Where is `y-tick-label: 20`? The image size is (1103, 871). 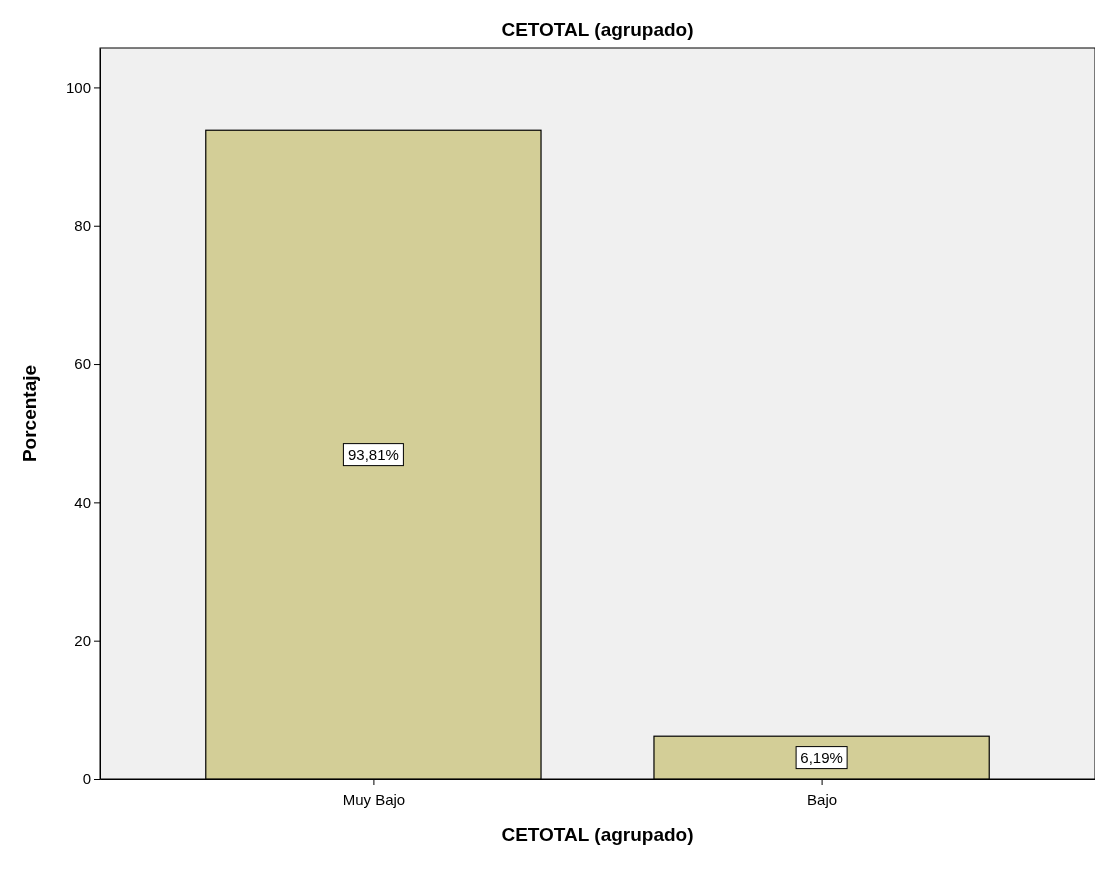
y-tick-label: 20 is located at coordinates (82, 640).